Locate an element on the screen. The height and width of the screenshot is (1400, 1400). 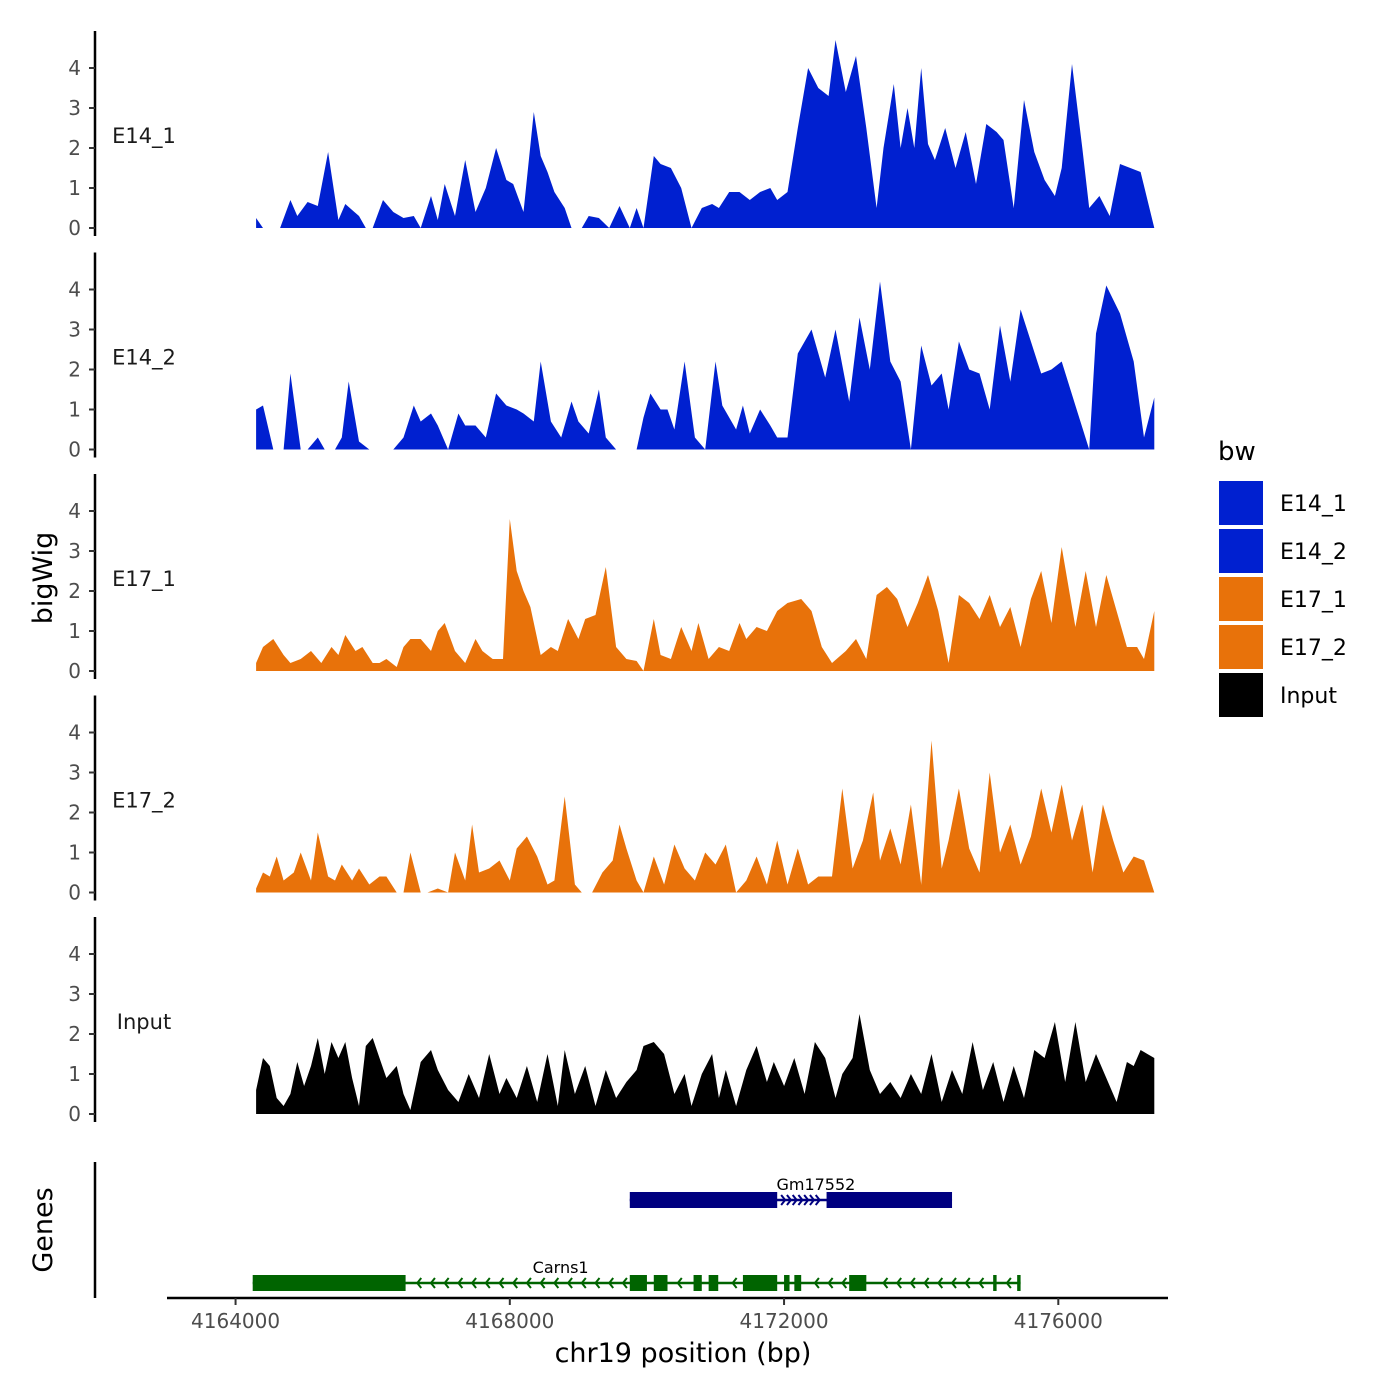
legend-label: E14_2 is located at coordinates (1313, 552).